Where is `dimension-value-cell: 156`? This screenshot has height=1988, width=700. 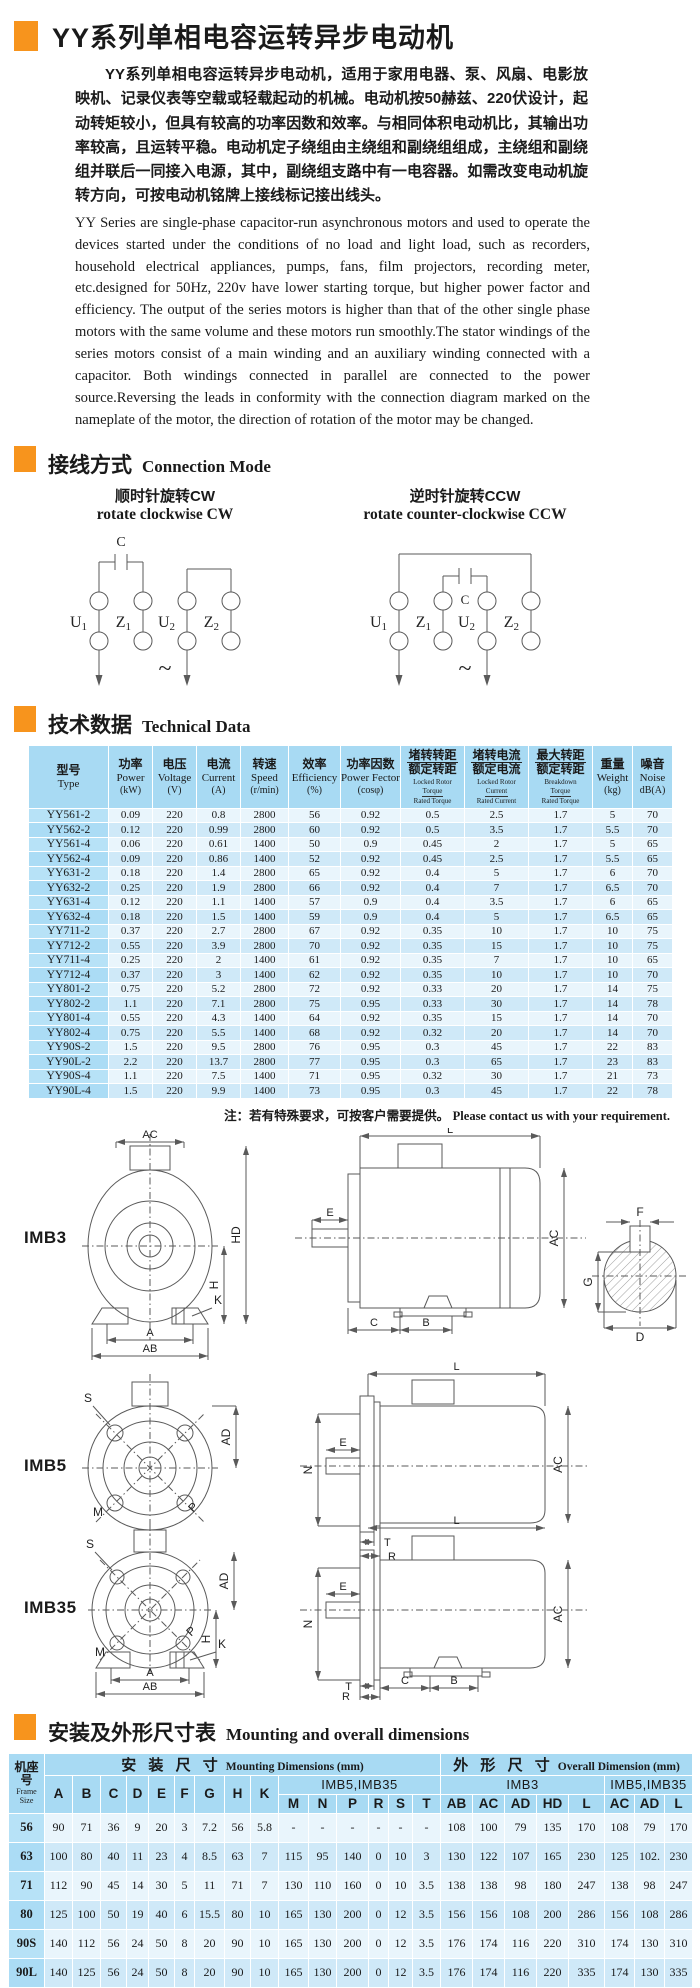
dimension-value-cell: 156 is located at coordinates (620, 1914).